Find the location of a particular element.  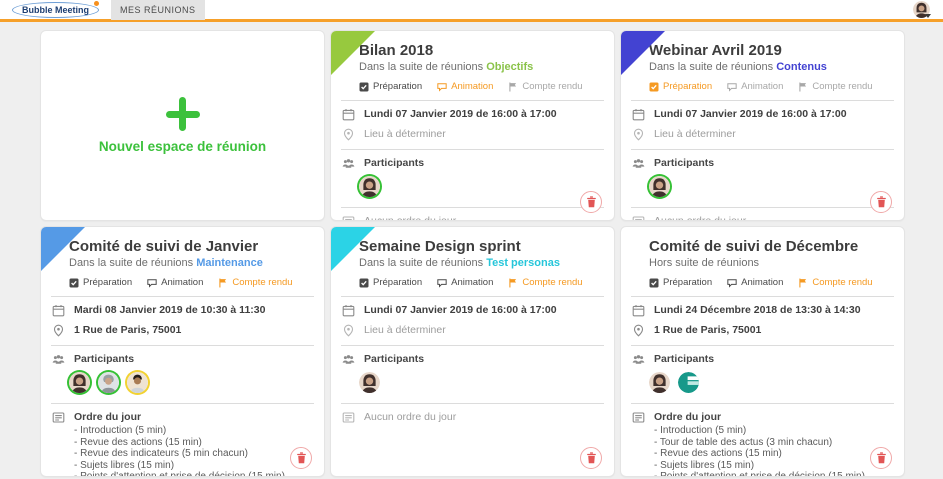

tan-man-avatar is located at coordinates (137, 382).